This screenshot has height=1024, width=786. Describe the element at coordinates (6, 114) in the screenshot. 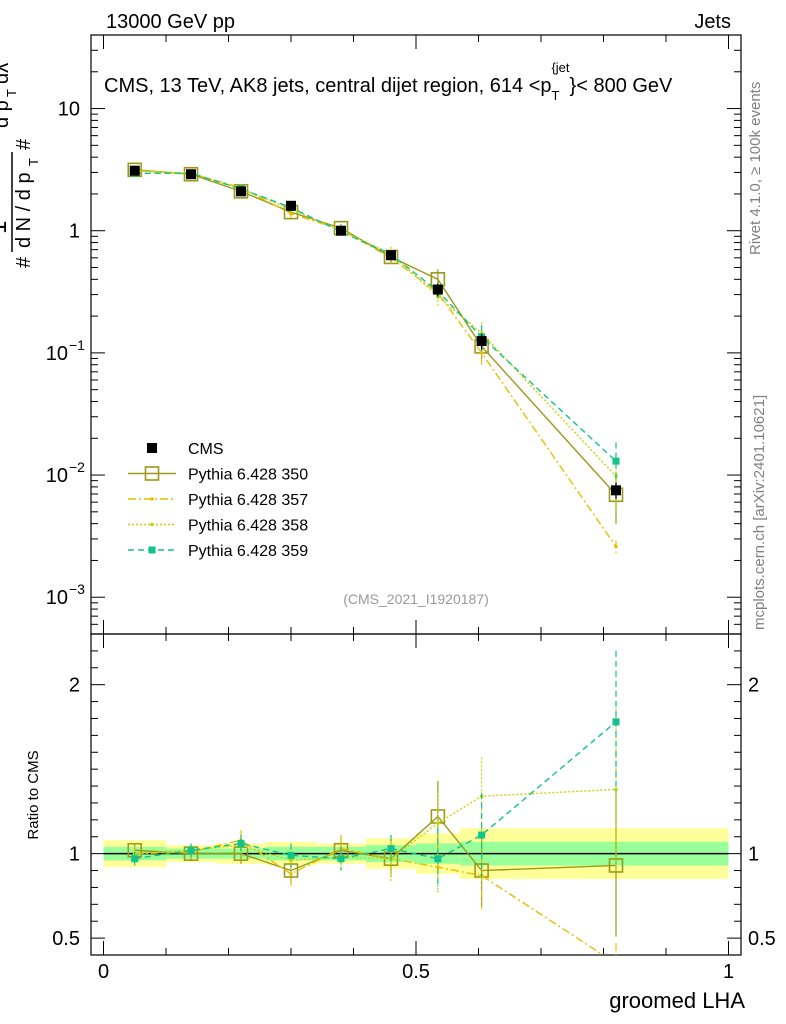

I see `svg-text: d p` at that location.